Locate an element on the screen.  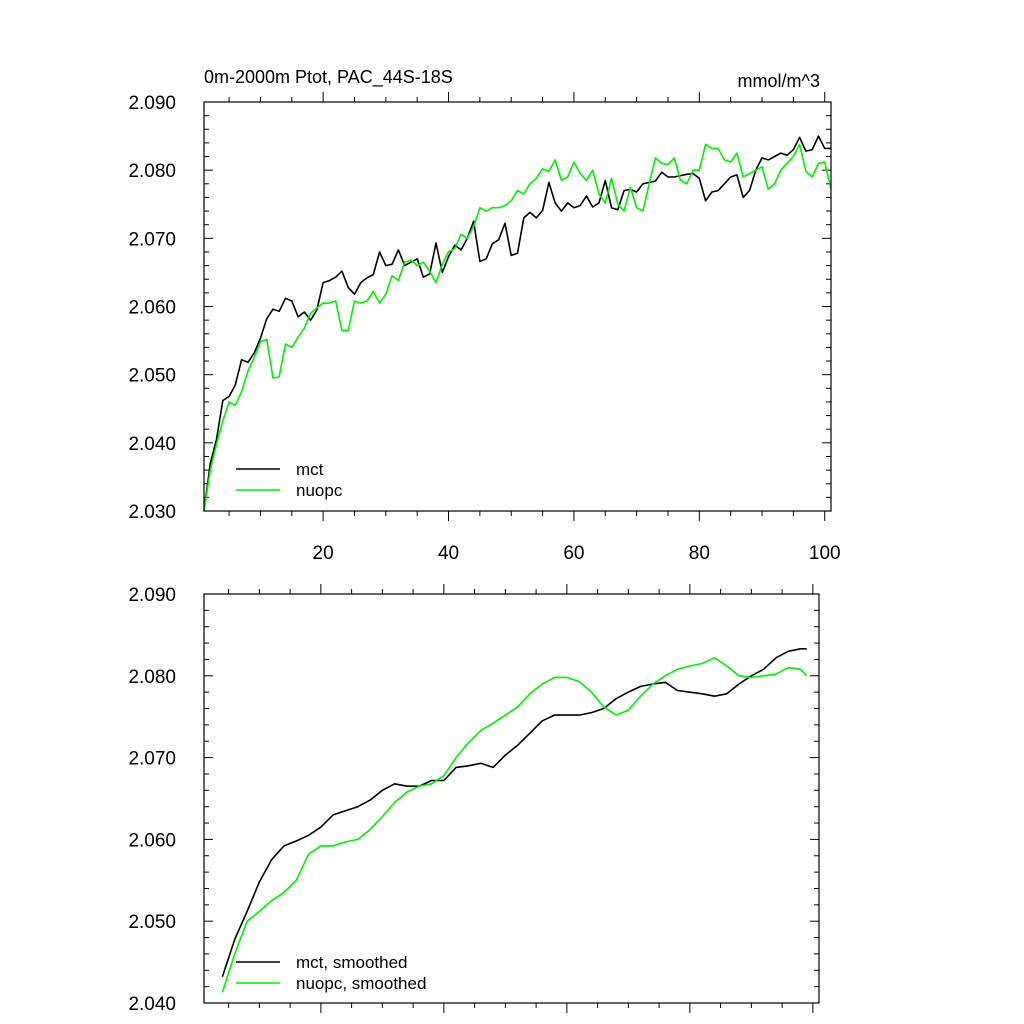
legend: mct nuopc is located at coordinates (289, 480).